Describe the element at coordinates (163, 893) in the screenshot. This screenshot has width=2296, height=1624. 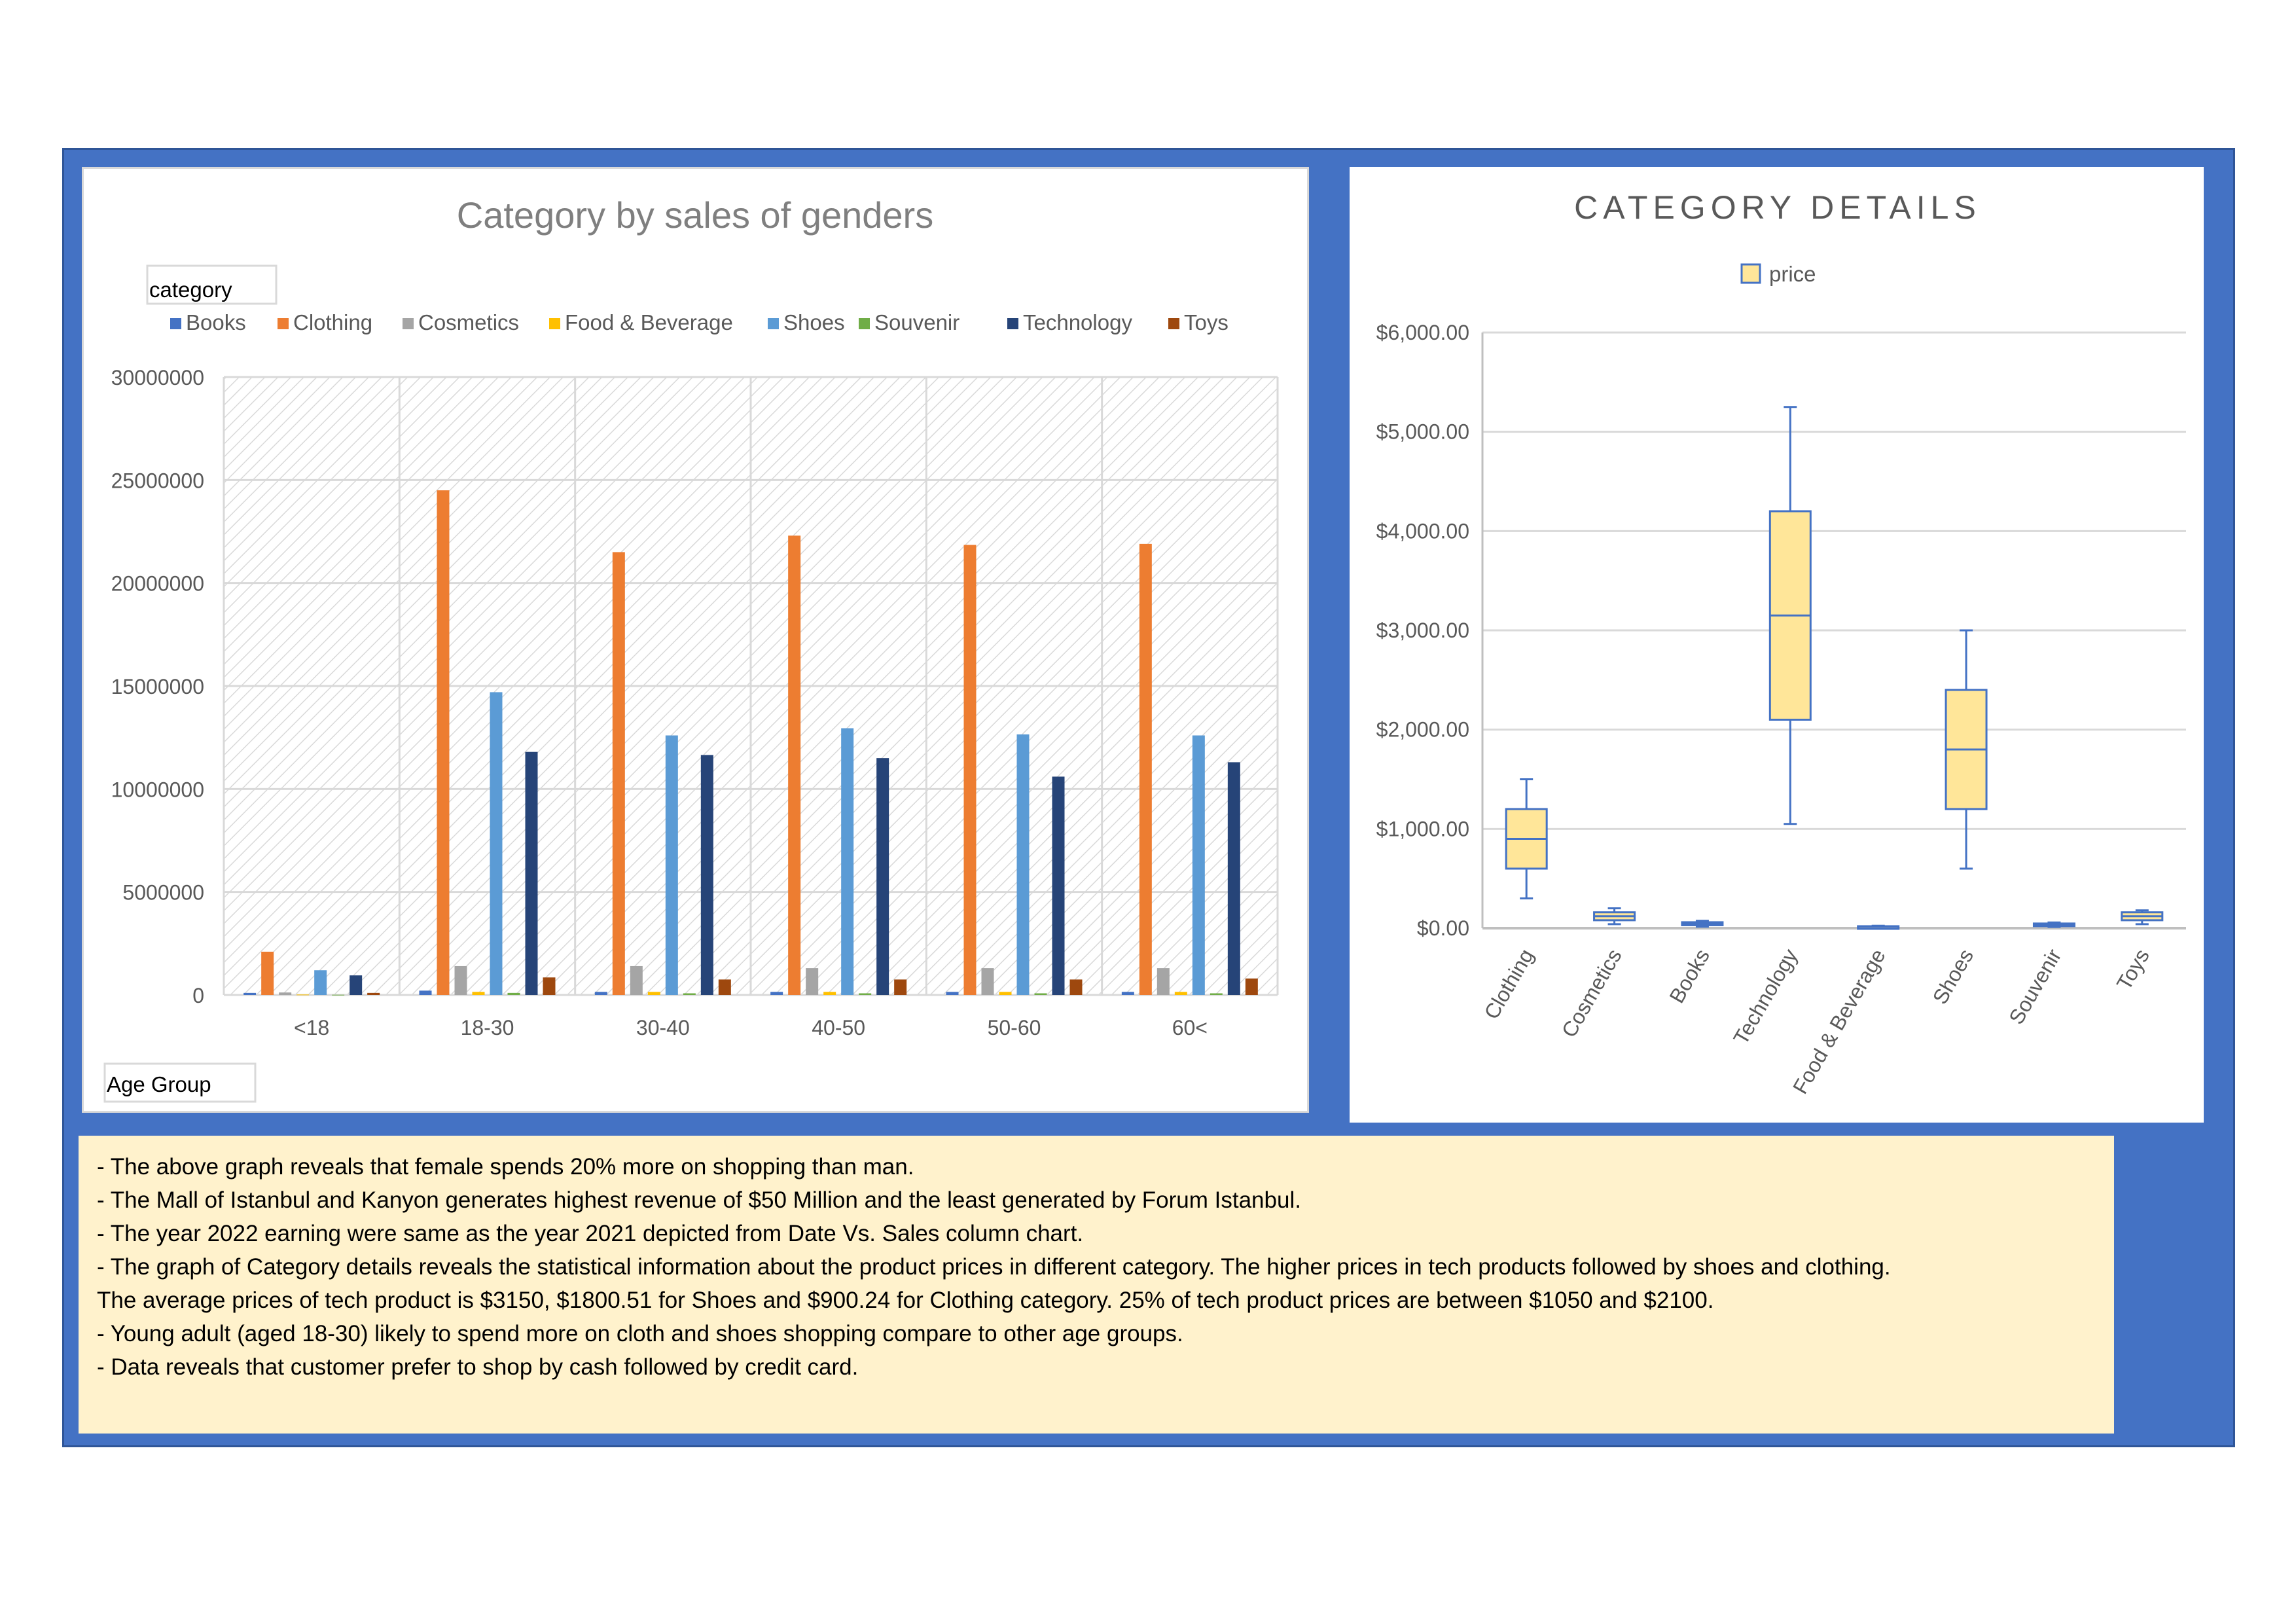
I see `y-tick-label: 5000000` at that location.